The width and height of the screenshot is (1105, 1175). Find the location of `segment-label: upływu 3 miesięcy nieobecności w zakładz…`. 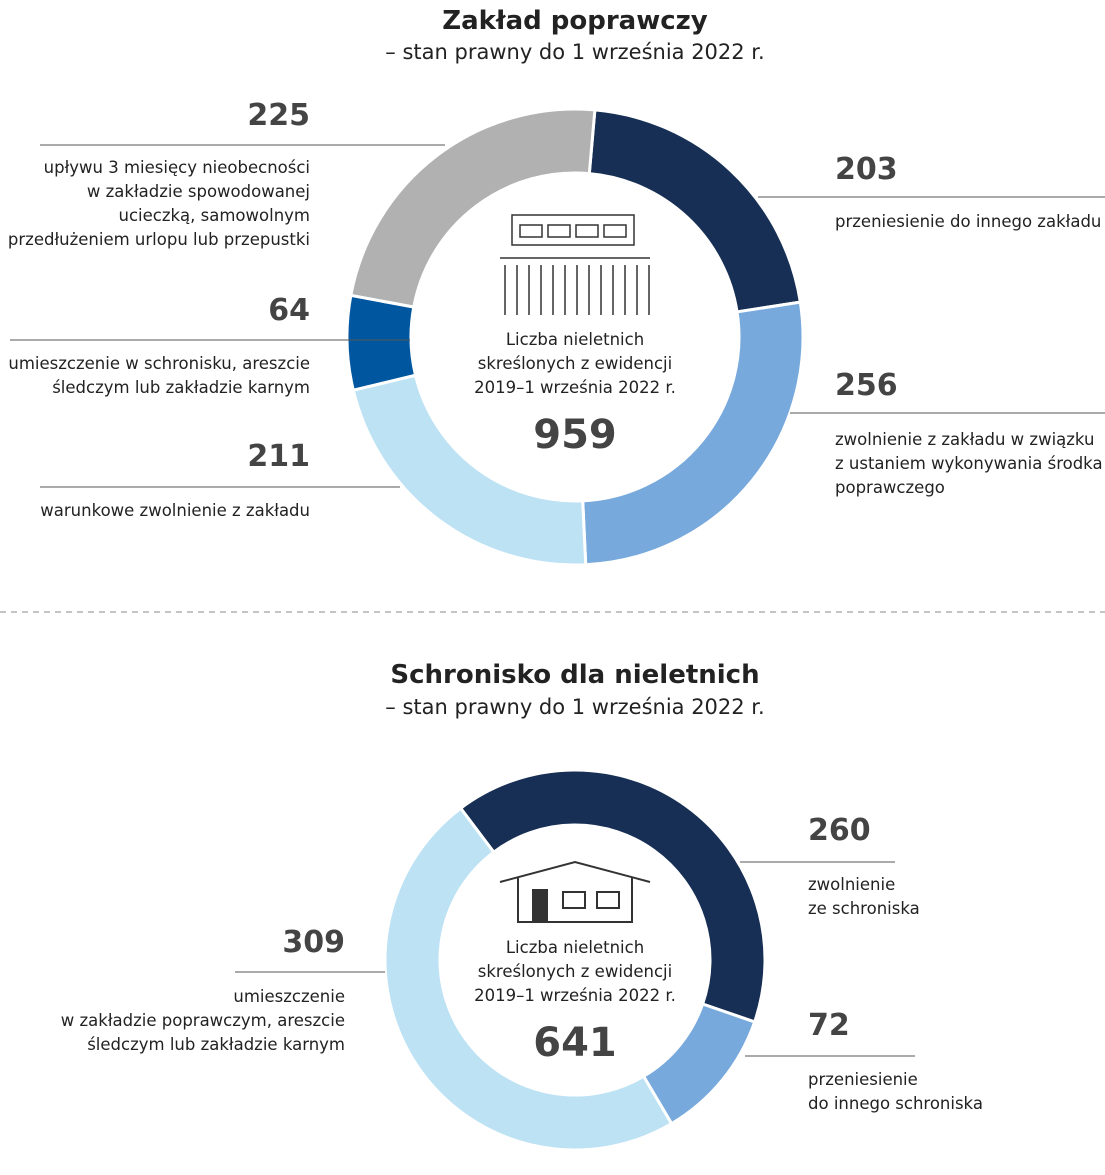

segment-label: upływu 3 miesięcy nieobecności w zakładz… is located at coordinates (158, 203).